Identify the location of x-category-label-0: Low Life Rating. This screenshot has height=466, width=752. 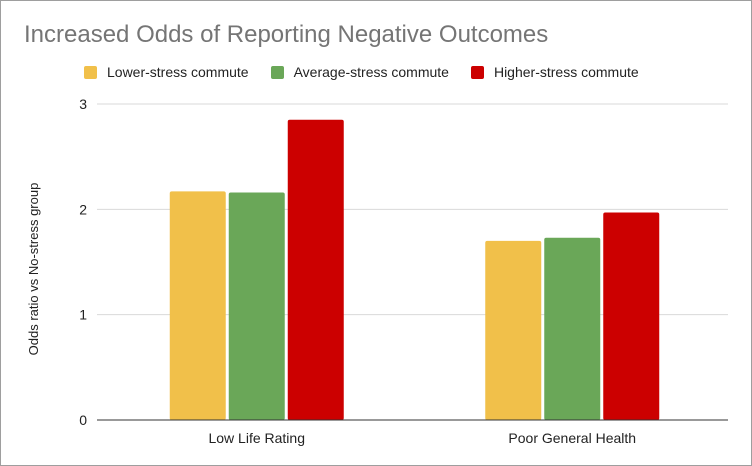
(256, 438).